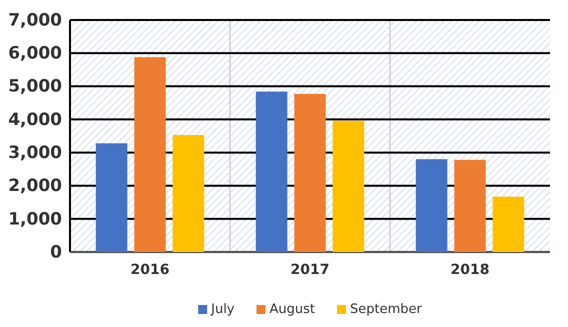 Image resolution: width=568 pixels, height=327 pixels. Describe the element at coordinates (293, 309) in the screenshot. I see `legend-label: August` at that location.